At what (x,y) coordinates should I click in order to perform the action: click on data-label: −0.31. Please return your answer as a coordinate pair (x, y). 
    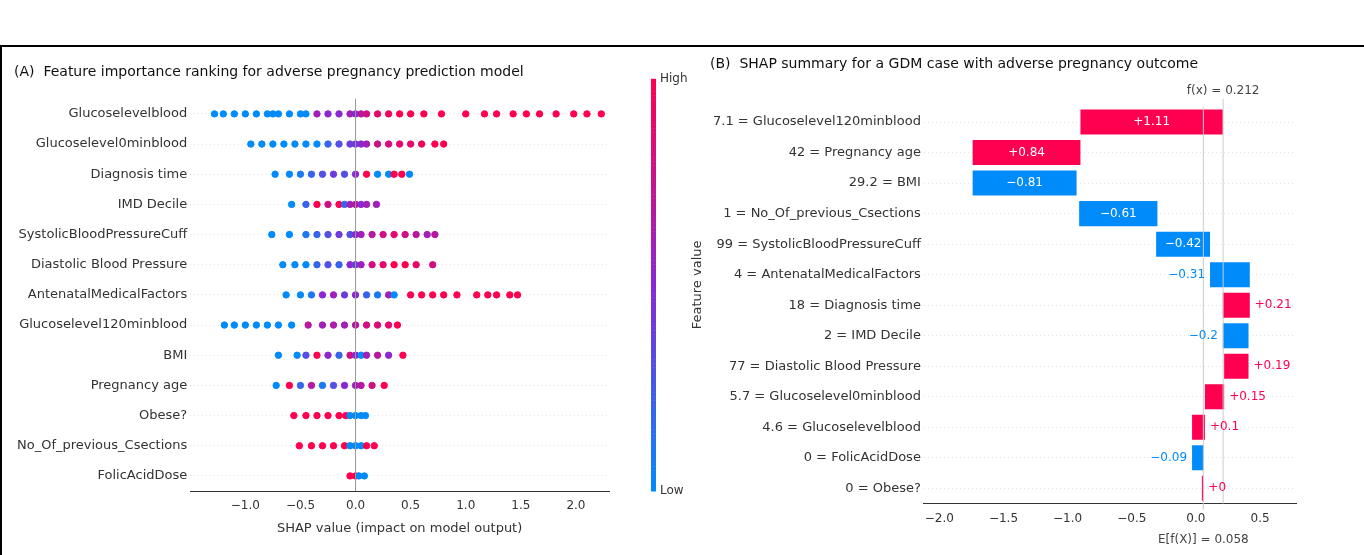
    Looking at the image, I should click on (1187, 273).